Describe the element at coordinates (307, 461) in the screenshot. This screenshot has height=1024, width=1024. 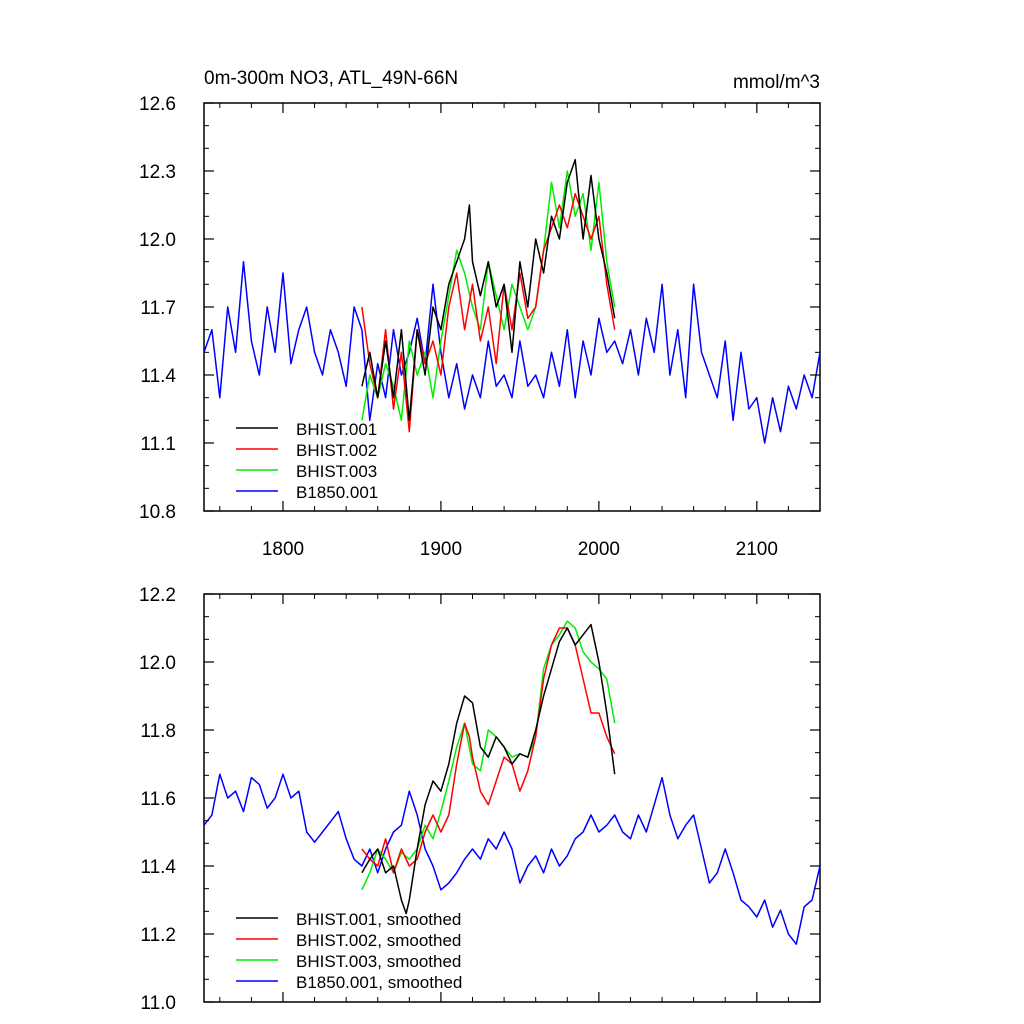
I see `legend: BHIST.001 BHIST.002 BHIST.003 B1850.001` at that location.